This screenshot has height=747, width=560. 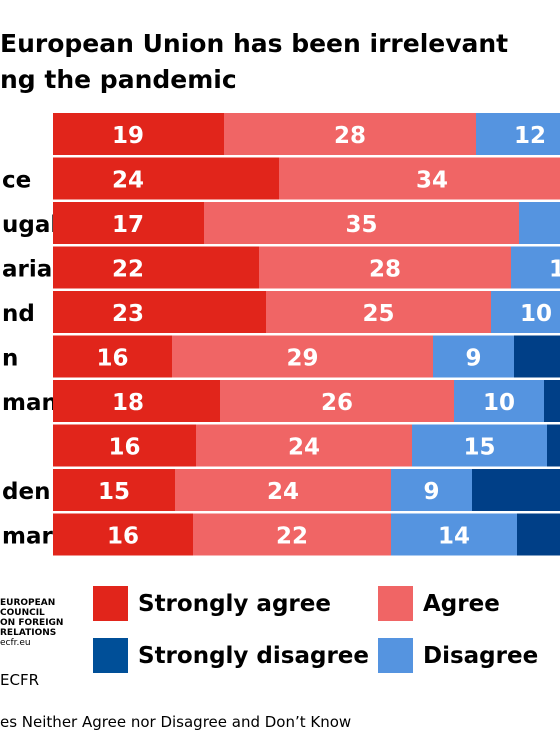 I want to click on logo-line: ON FOREIGN, so click(x=32, y=623).